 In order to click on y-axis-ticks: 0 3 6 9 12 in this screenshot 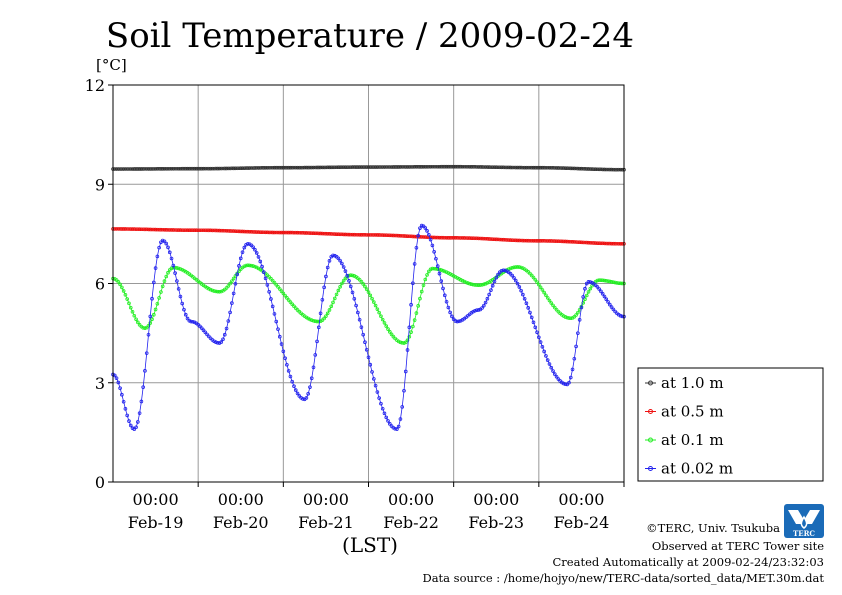, I will do `click(99, 284)`.